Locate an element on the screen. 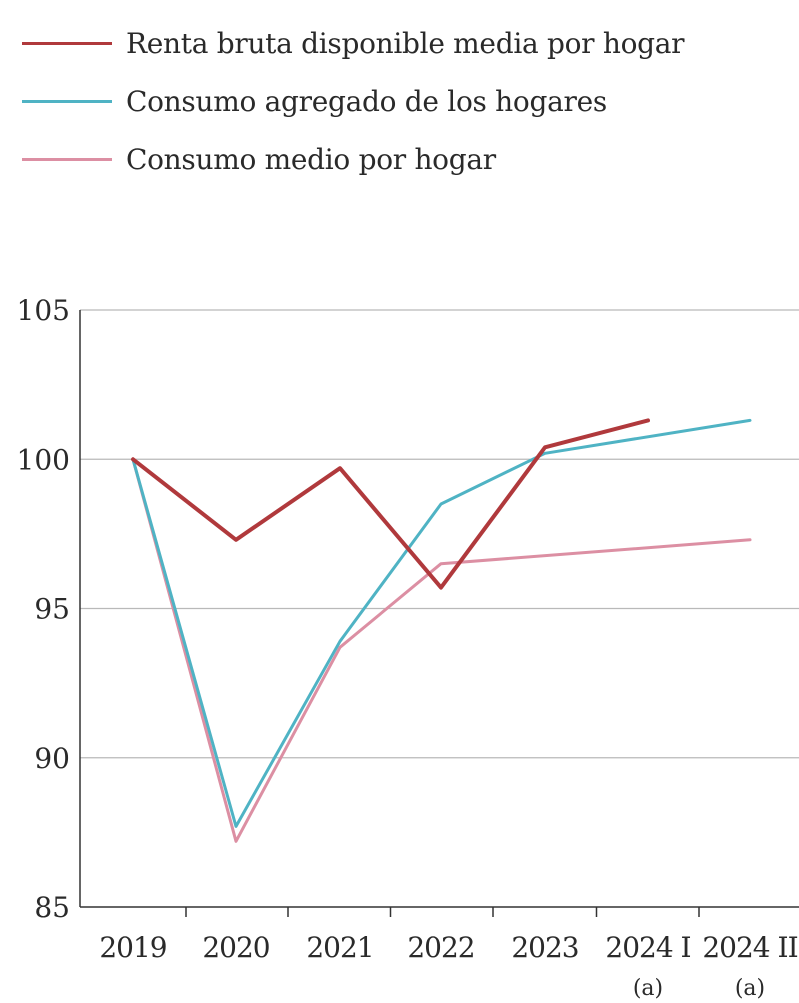 Image resolution: width=799 pixels, height=1003 pixels. x-tick-label-2024-ii: 2024 II is located at coordinates (749, 947).